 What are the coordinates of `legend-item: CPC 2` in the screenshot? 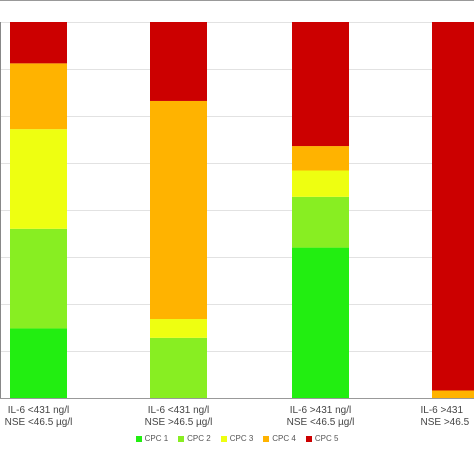 It's located at (194, 438).